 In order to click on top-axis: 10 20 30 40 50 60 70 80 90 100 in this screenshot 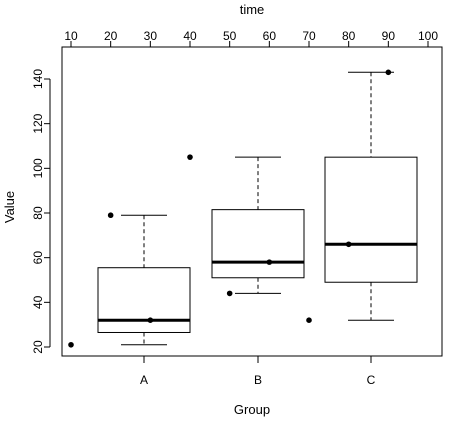, I will do `click(251, 38)`.